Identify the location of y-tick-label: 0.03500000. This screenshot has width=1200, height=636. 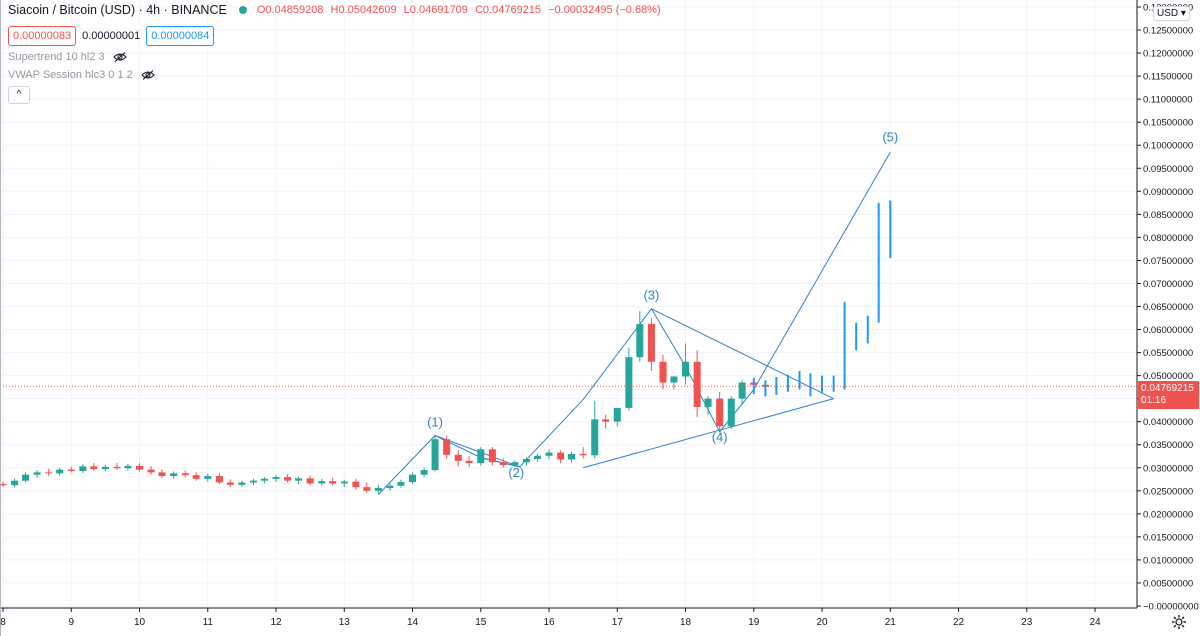
(1168, 445).